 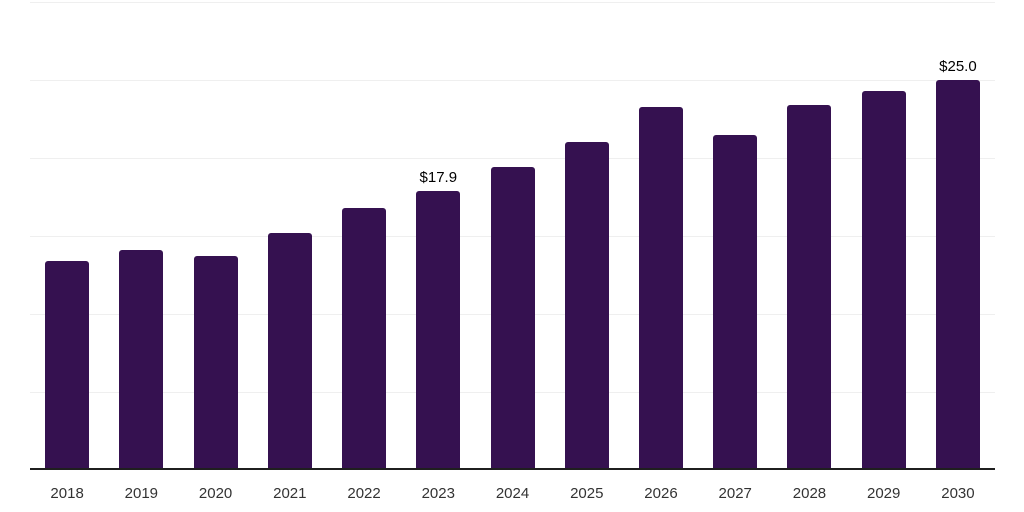 I want to click on x-tick-label: 2026, so click(x=661, y=493).